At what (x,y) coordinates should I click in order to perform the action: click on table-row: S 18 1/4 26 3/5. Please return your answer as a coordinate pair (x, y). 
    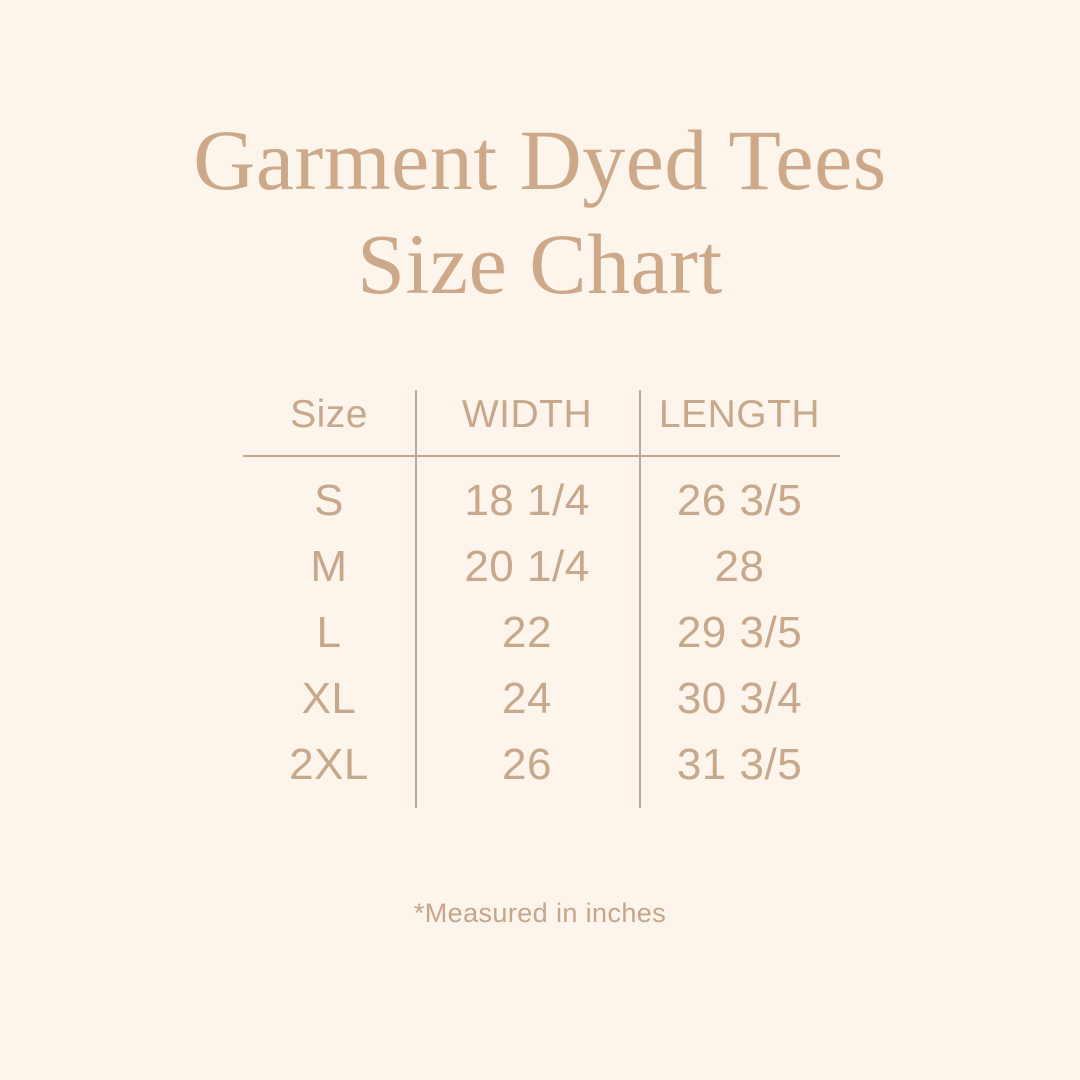
    Looking at the image, I should click on (541, 501).